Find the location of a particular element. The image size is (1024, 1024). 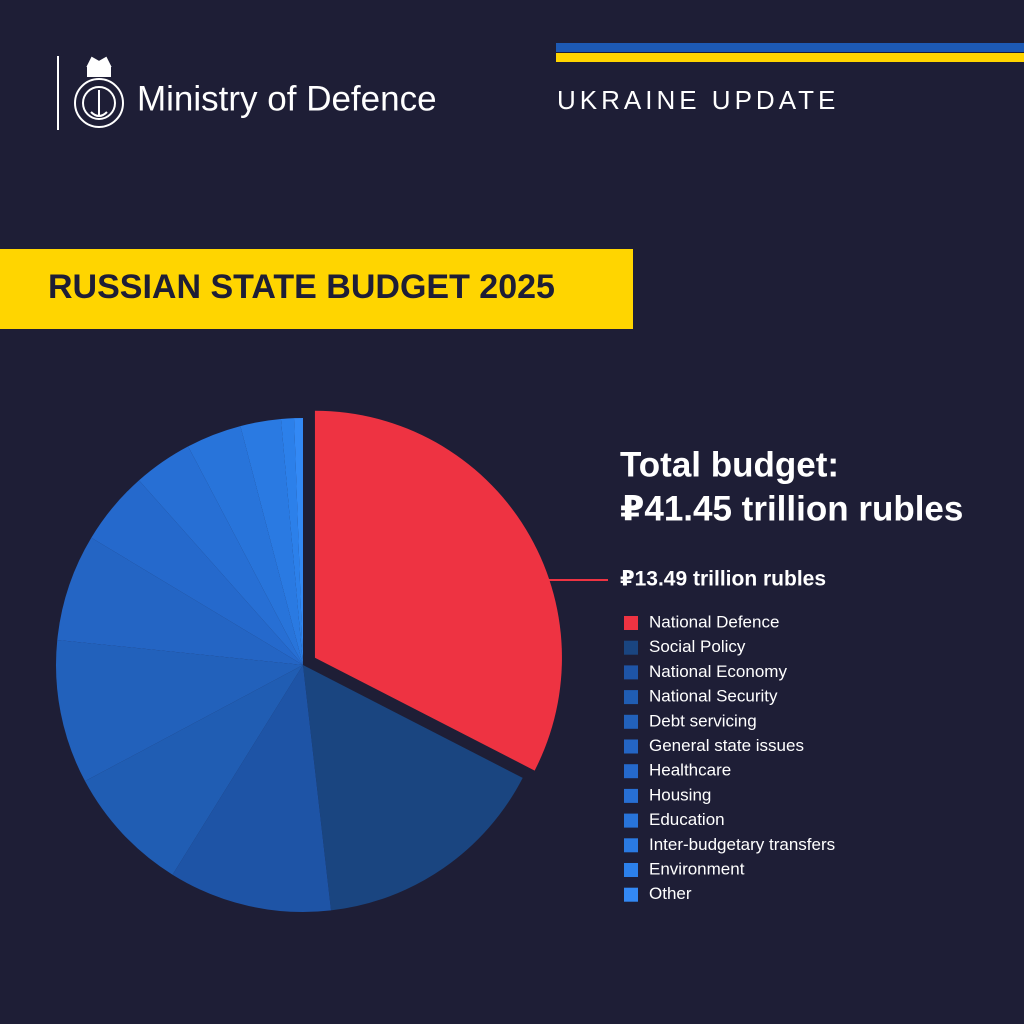

update-tag: UKRAINE UPDATE is located at coordinates (698, 100).